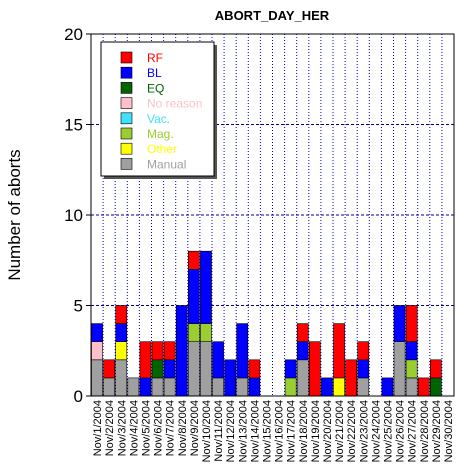 This screenshot has height=471, width=465. I want to click on legend-label: Mag., so click(160, 134).